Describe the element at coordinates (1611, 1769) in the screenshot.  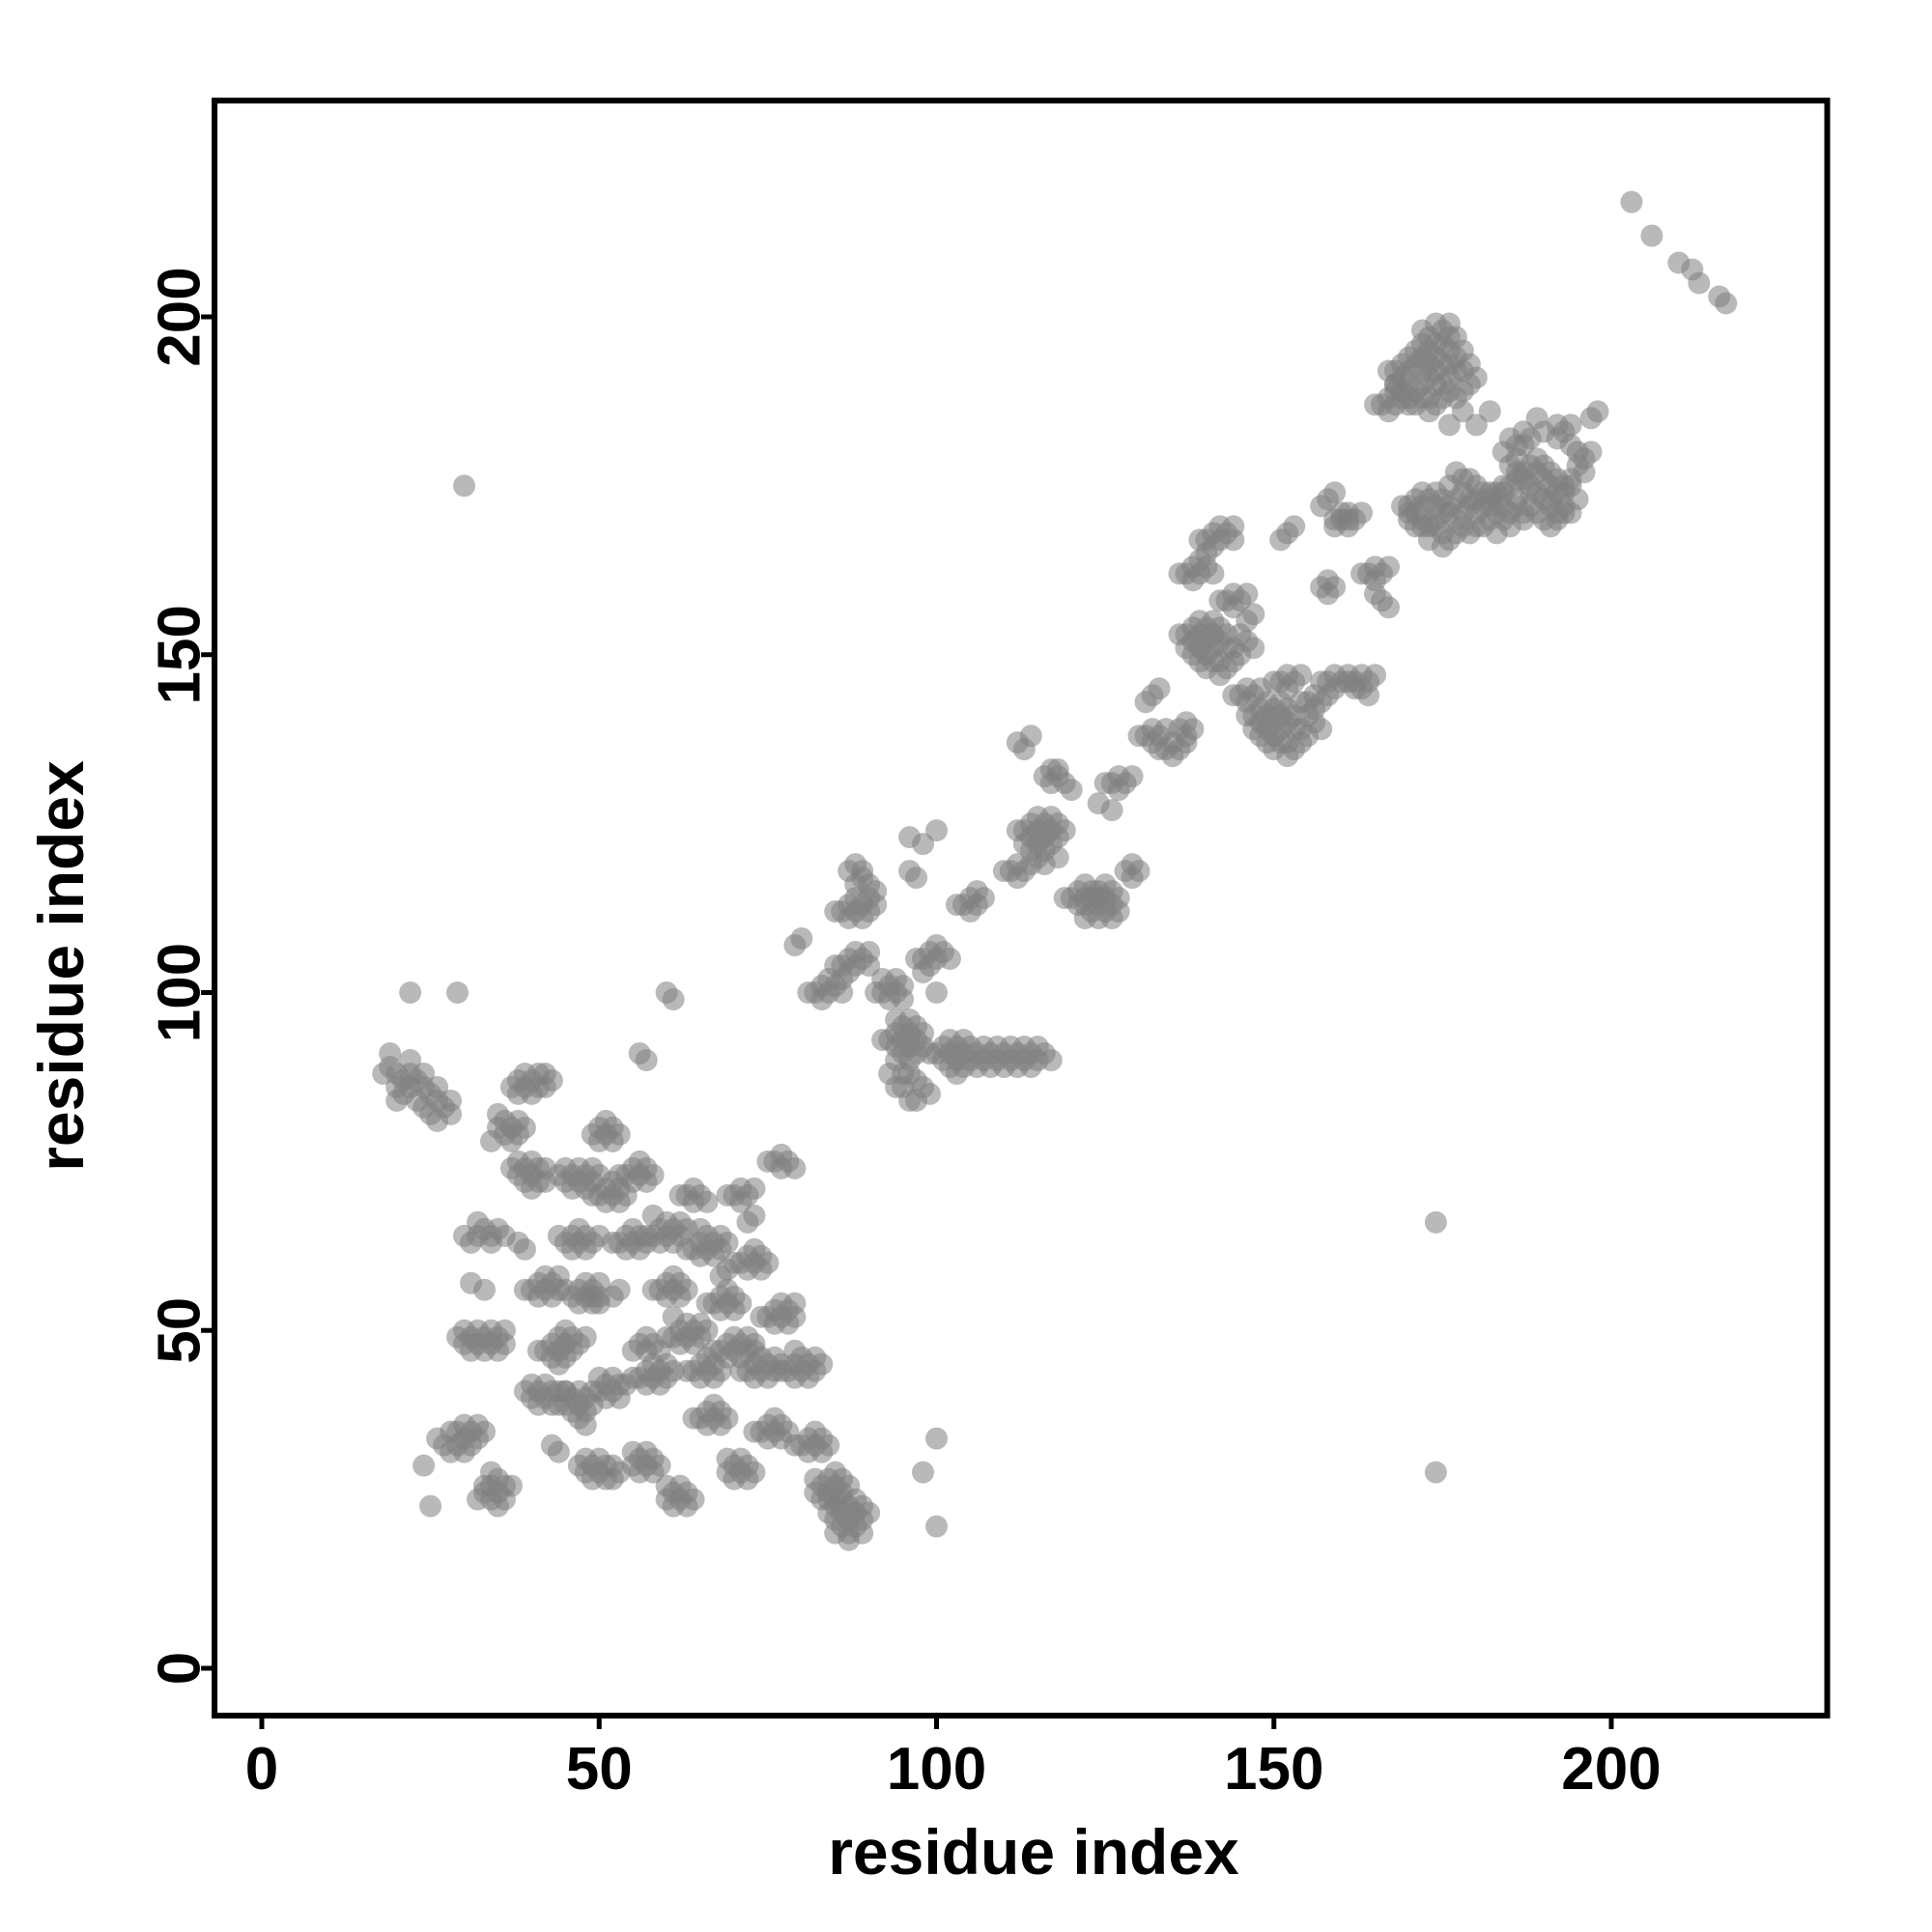
I see `x-axis-tick-label: 200` at that location.